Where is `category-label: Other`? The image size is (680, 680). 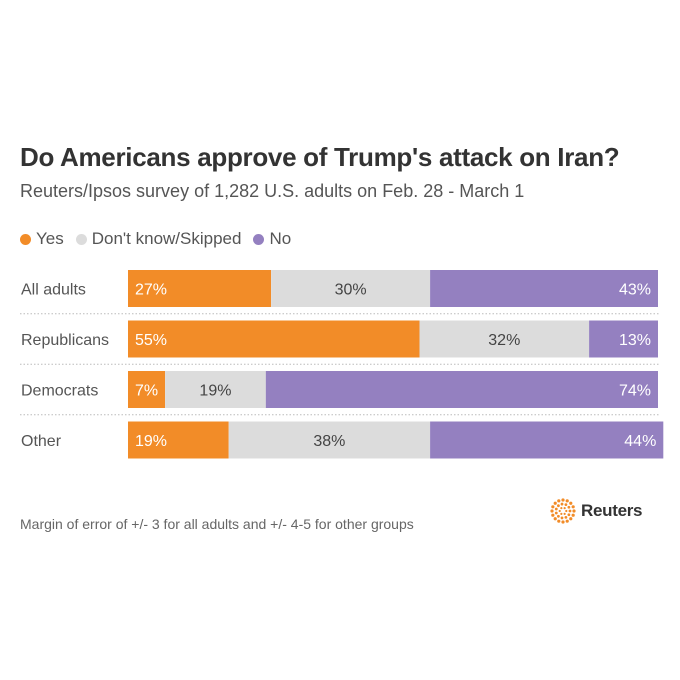 category-label: Other is located at coordinates (41, 441).